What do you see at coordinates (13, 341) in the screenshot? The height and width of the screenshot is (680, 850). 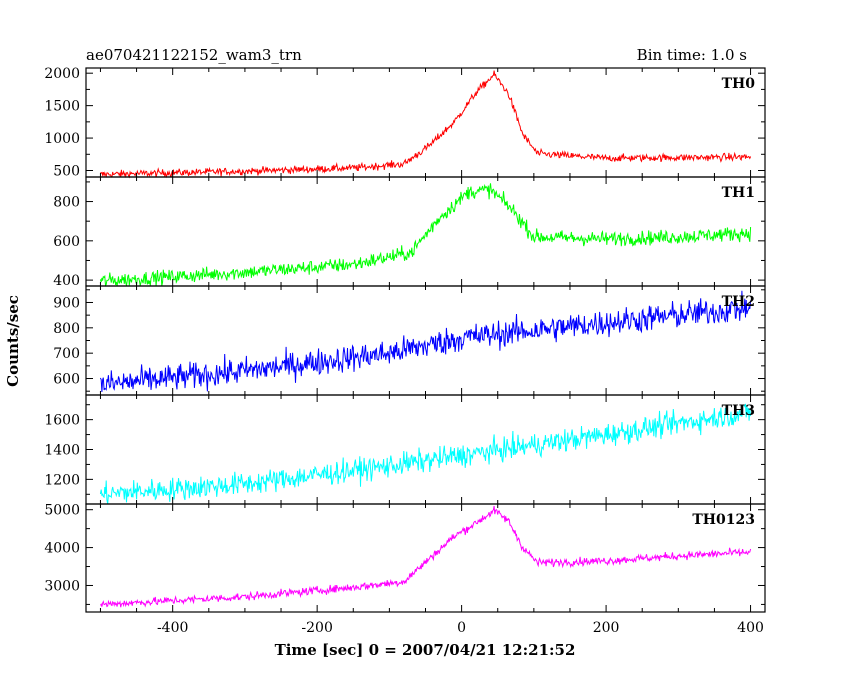 I see `y-axis-label: Counts/sec` at bounding box center [13, 341].